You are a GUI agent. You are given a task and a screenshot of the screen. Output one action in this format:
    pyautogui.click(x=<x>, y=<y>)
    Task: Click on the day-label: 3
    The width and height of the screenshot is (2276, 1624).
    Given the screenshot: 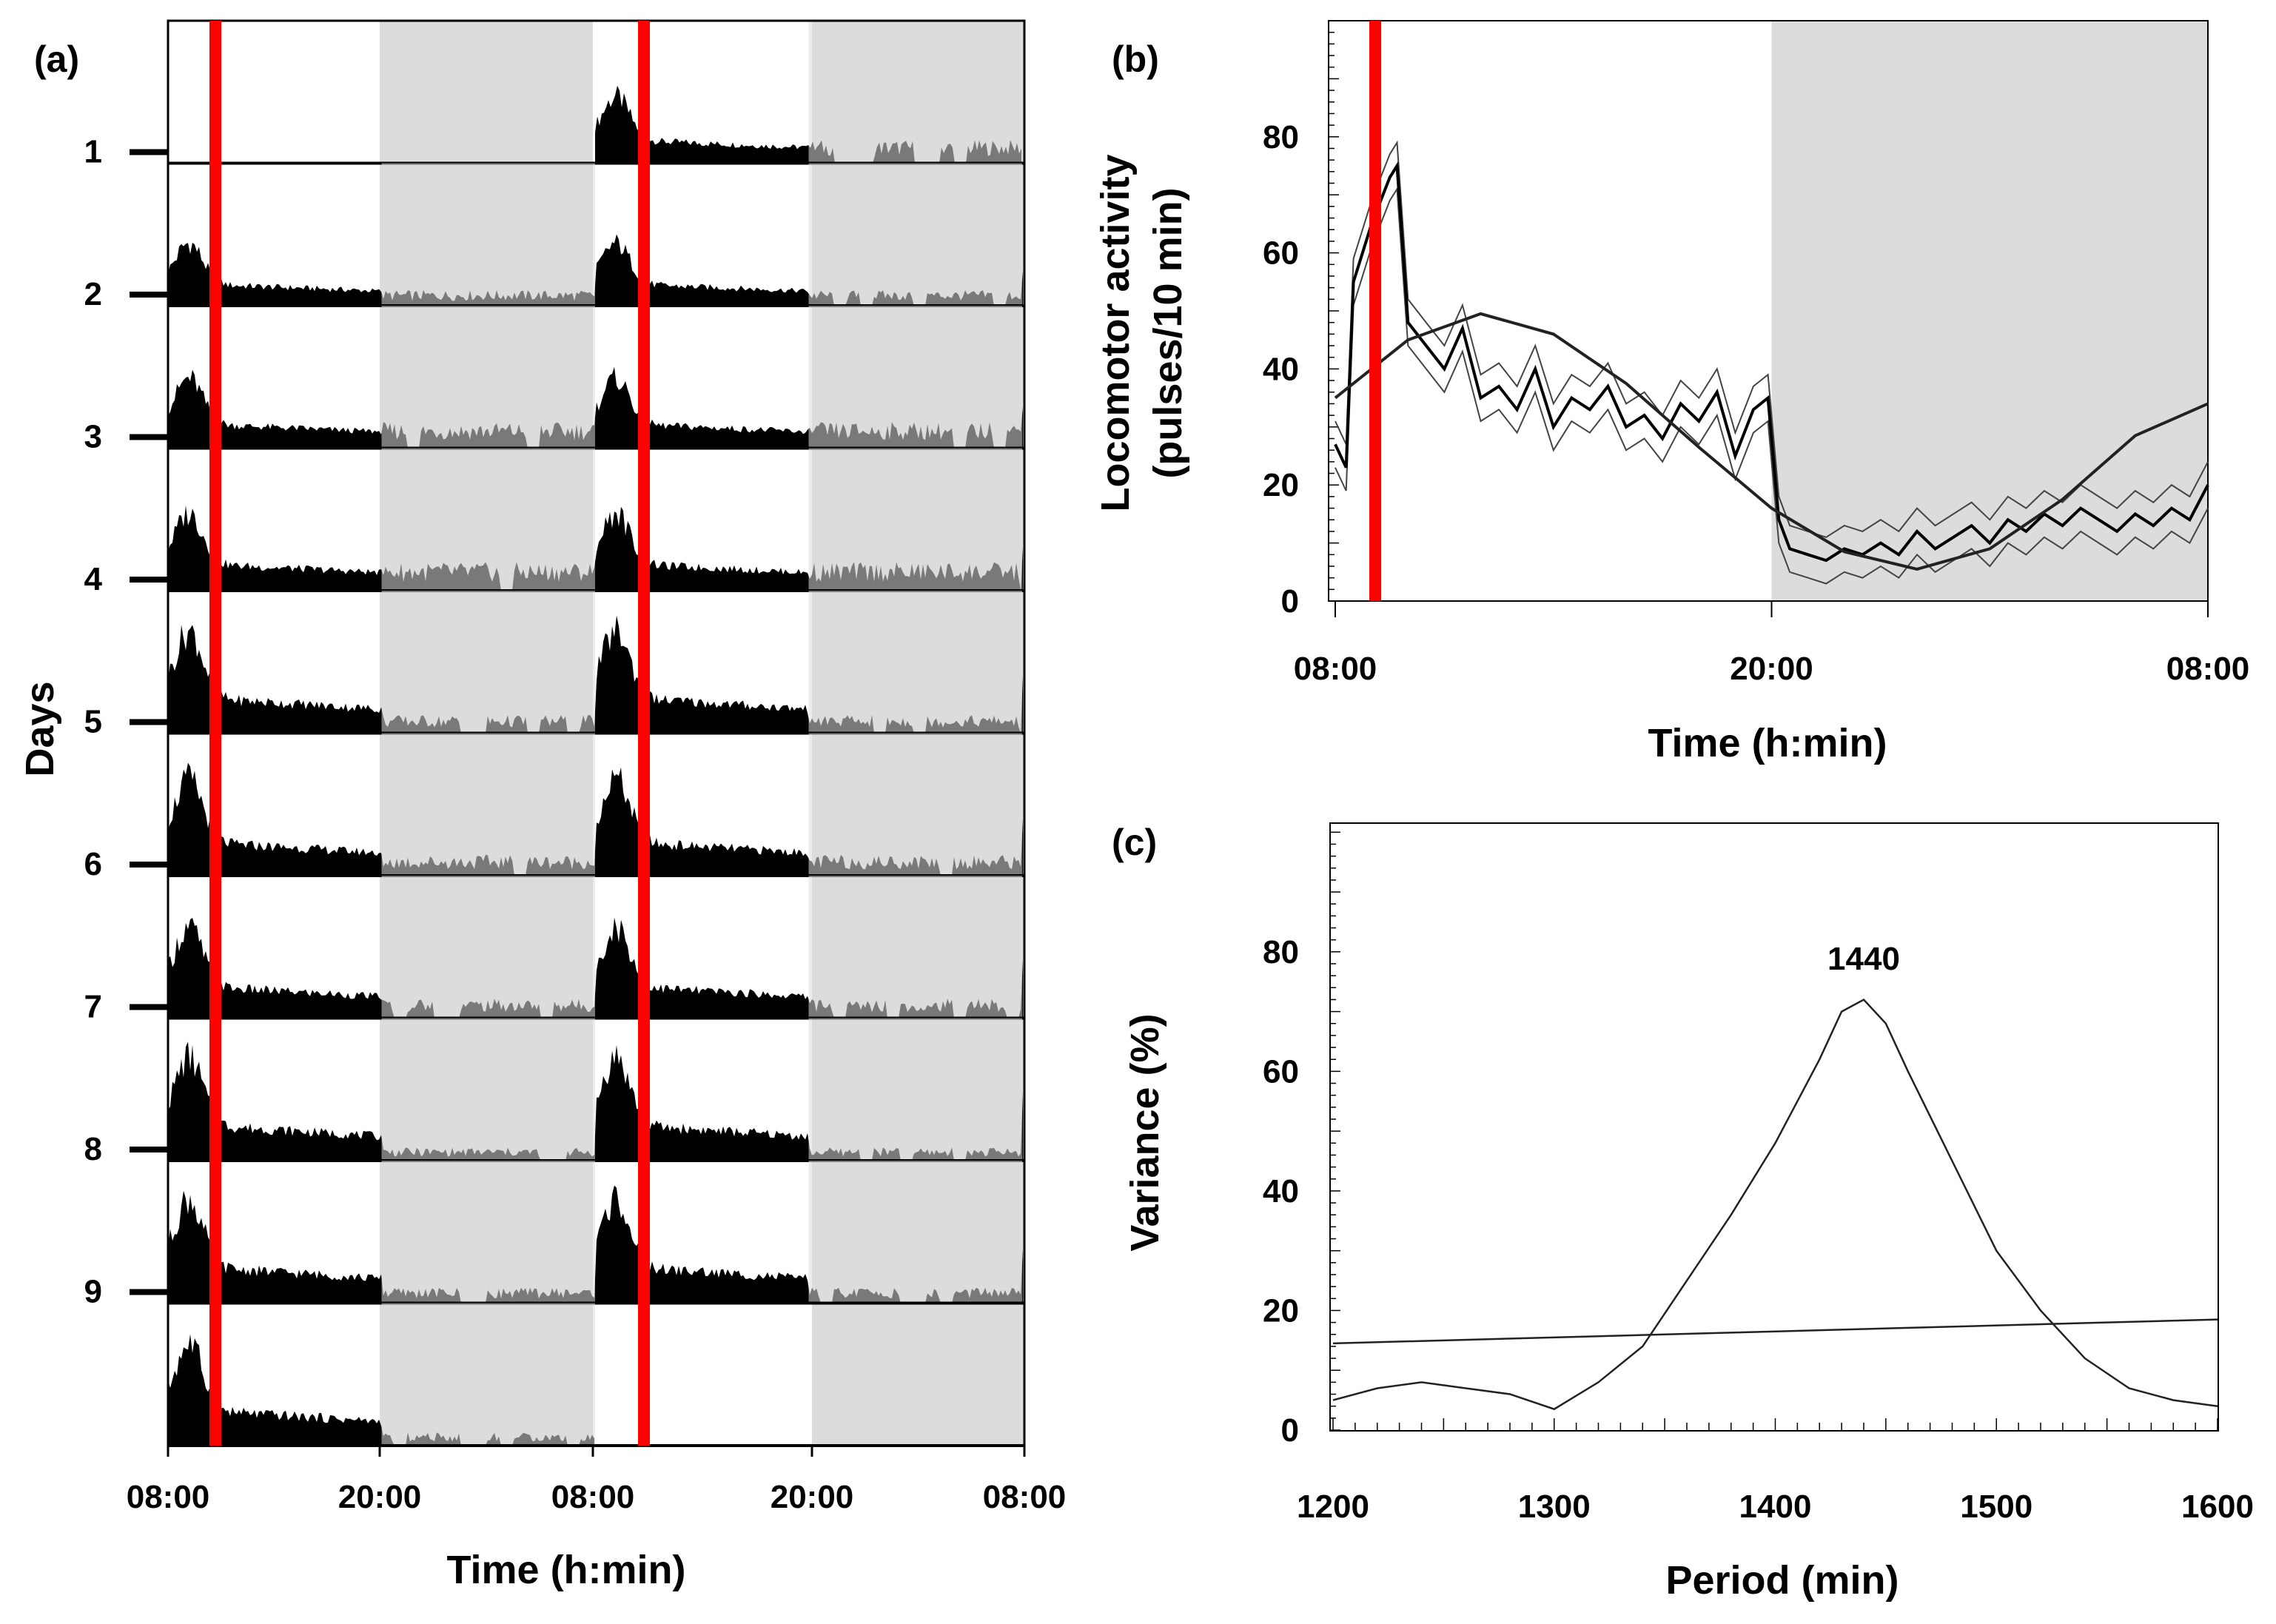 What is the action you would take?
    pyautogui.click(x=93, y=437)
    